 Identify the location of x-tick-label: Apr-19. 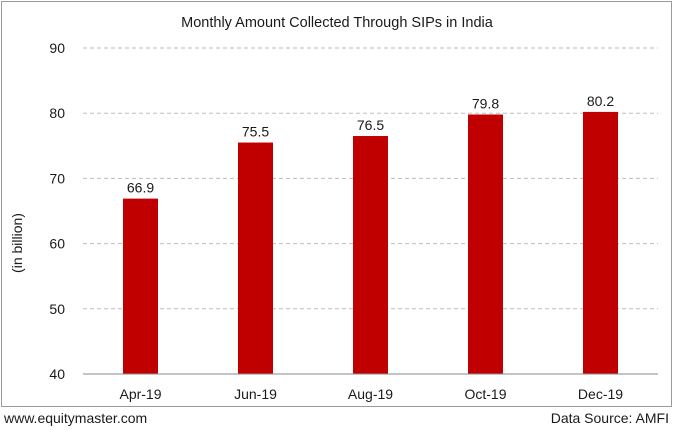
(140, 394).